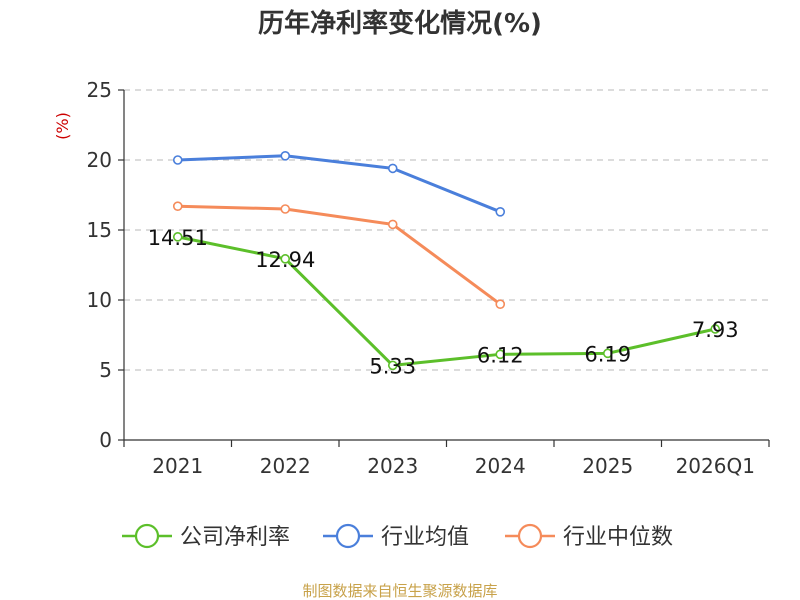 Image resolution: width=800 pixels, height=600 pixels. Describe the element at coordinates (399, 591) in the screenshot. I see `source-note: 制图数据来自恒生聚源数据库` at that location.